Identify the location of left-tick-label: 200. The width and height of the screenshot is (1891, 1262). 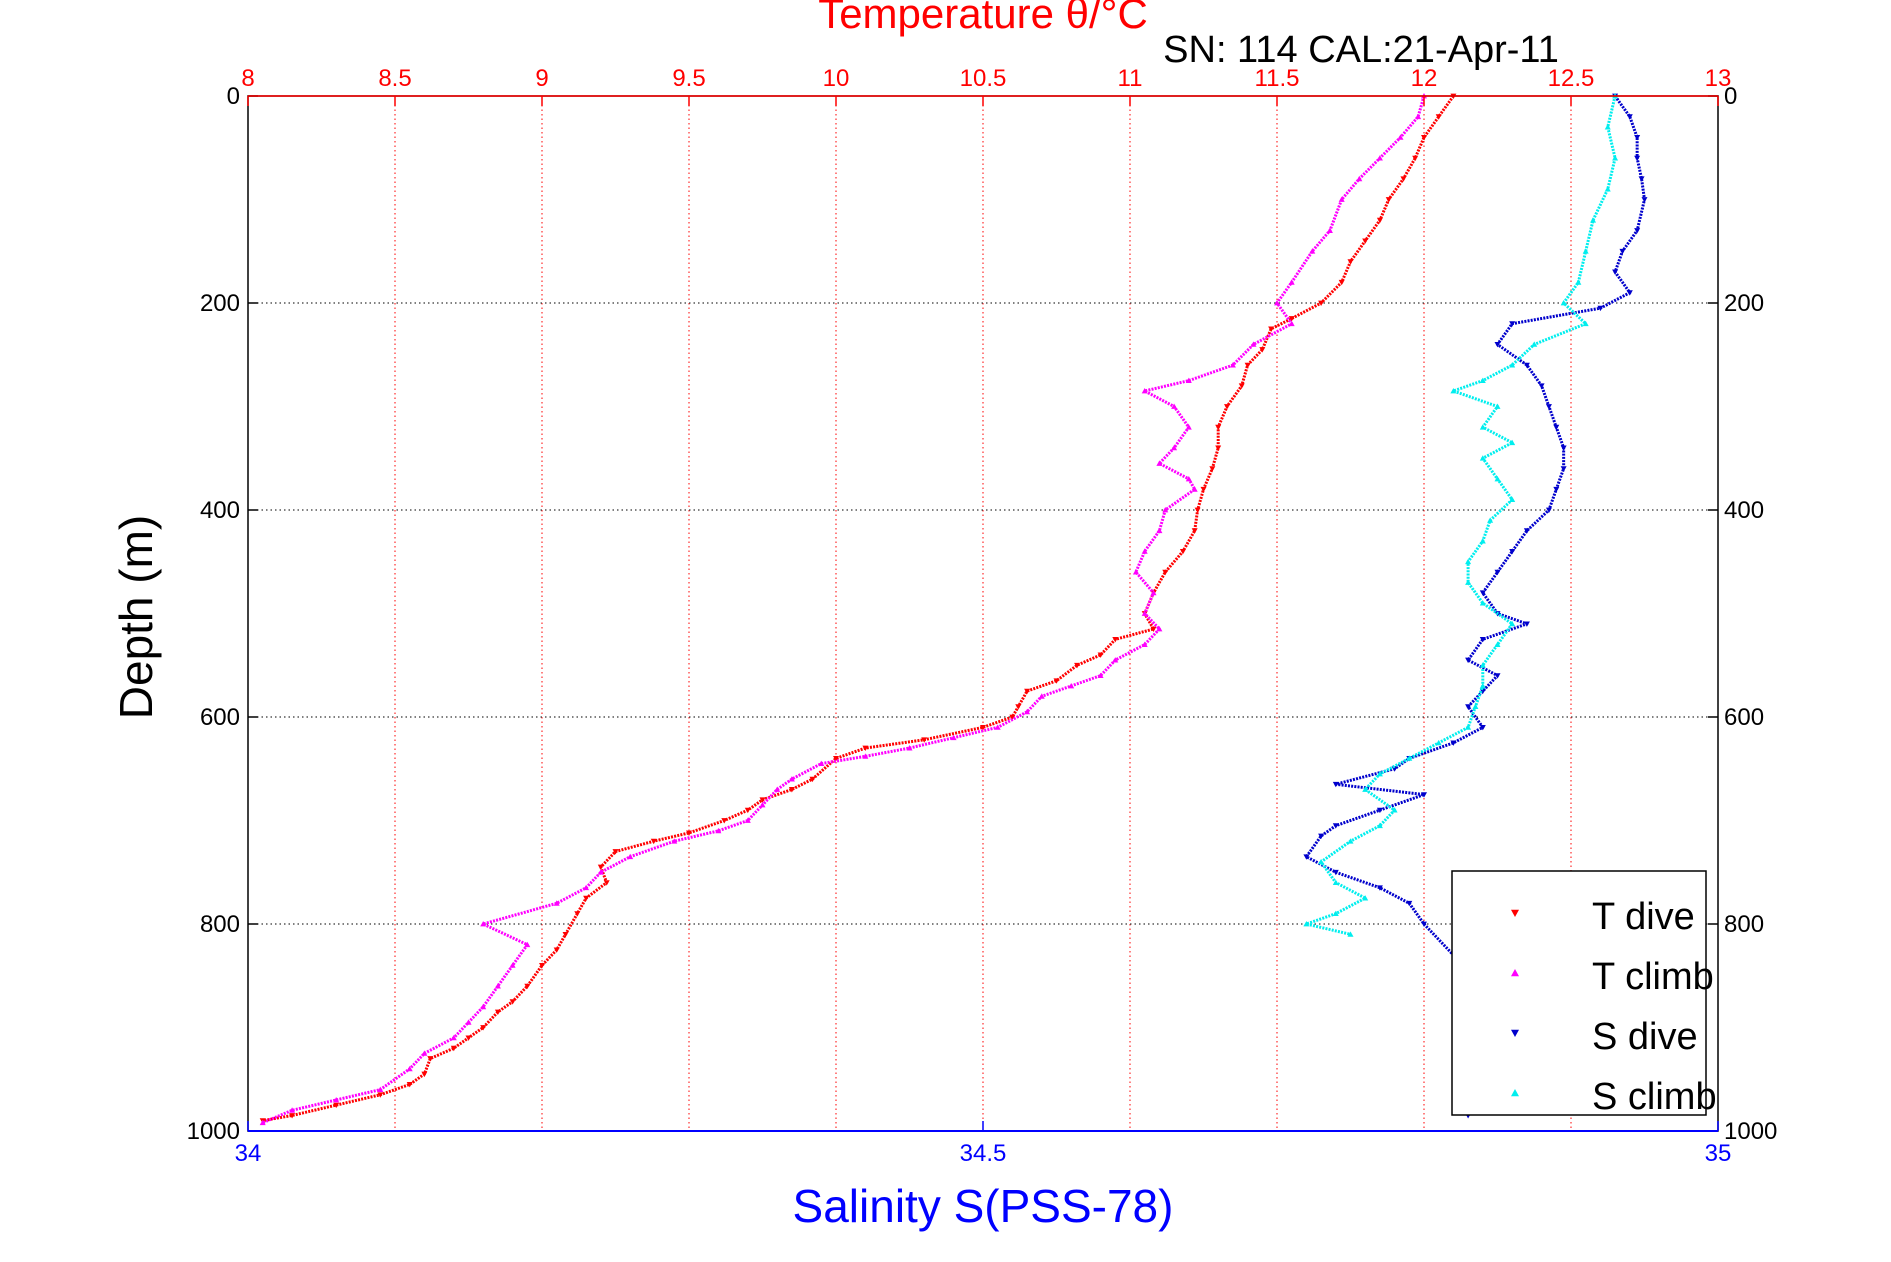
(220, 303).